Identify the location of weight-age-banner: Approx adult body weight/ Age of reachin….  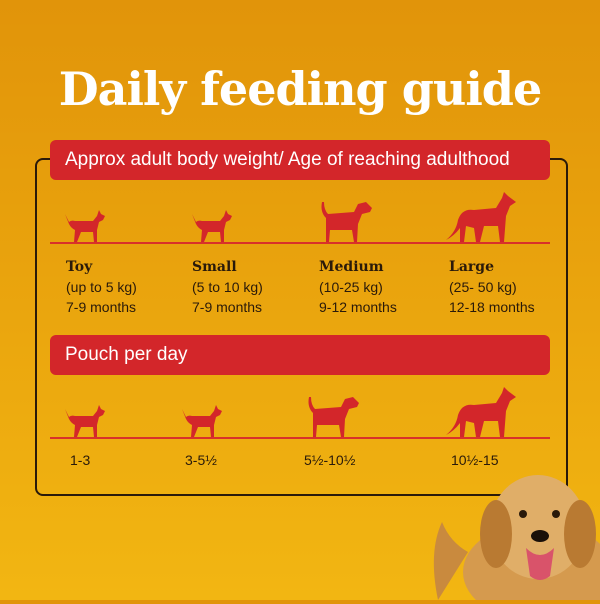
(300, 160).